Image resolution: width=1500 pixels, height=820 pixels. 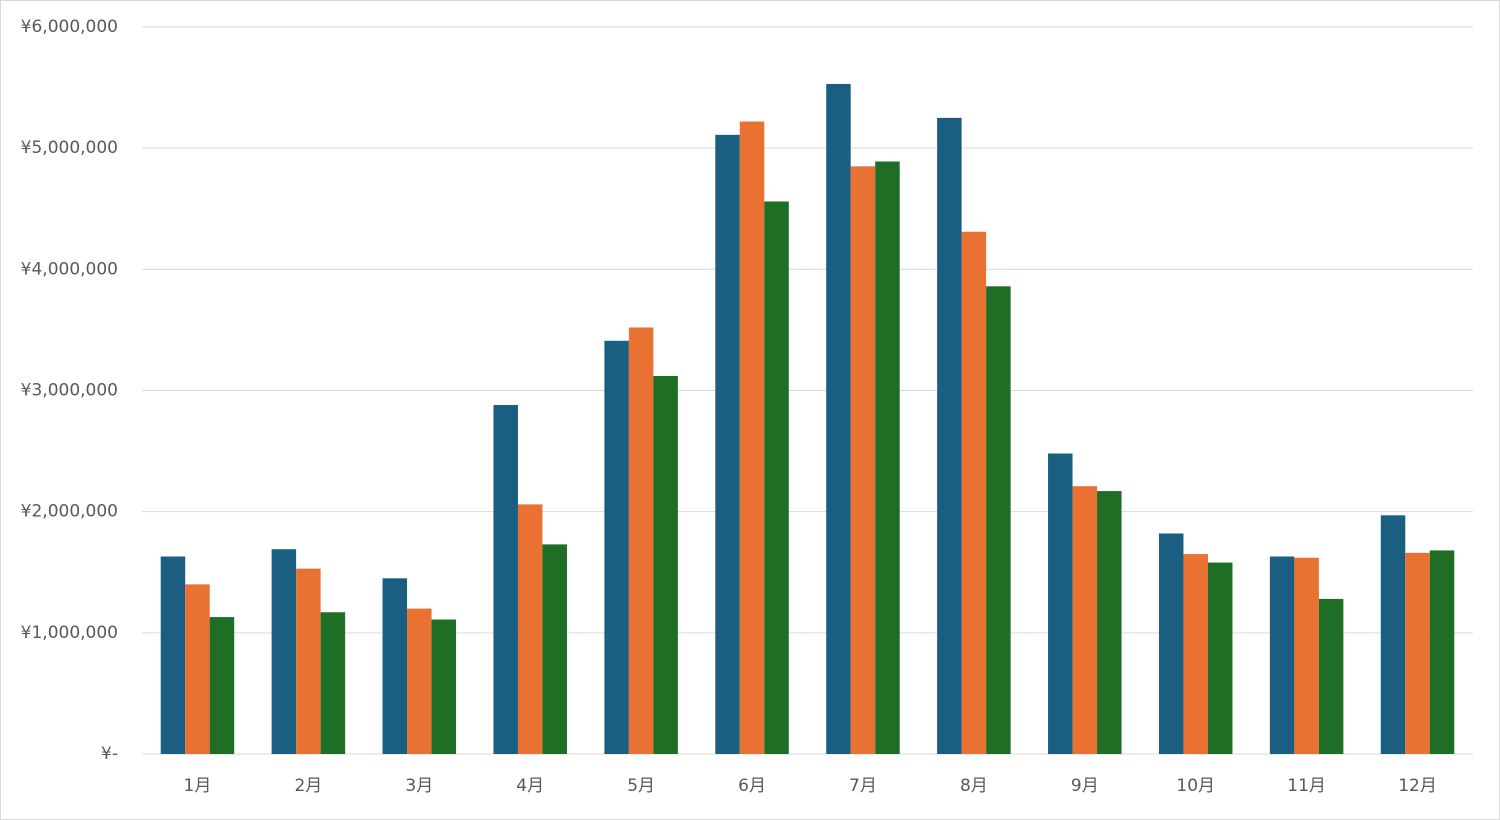 What do you see at coordinates (69, 27) in the screenshot?
I see `y-tick-label: ¥6,000,000` at bounding box center [69, 27].